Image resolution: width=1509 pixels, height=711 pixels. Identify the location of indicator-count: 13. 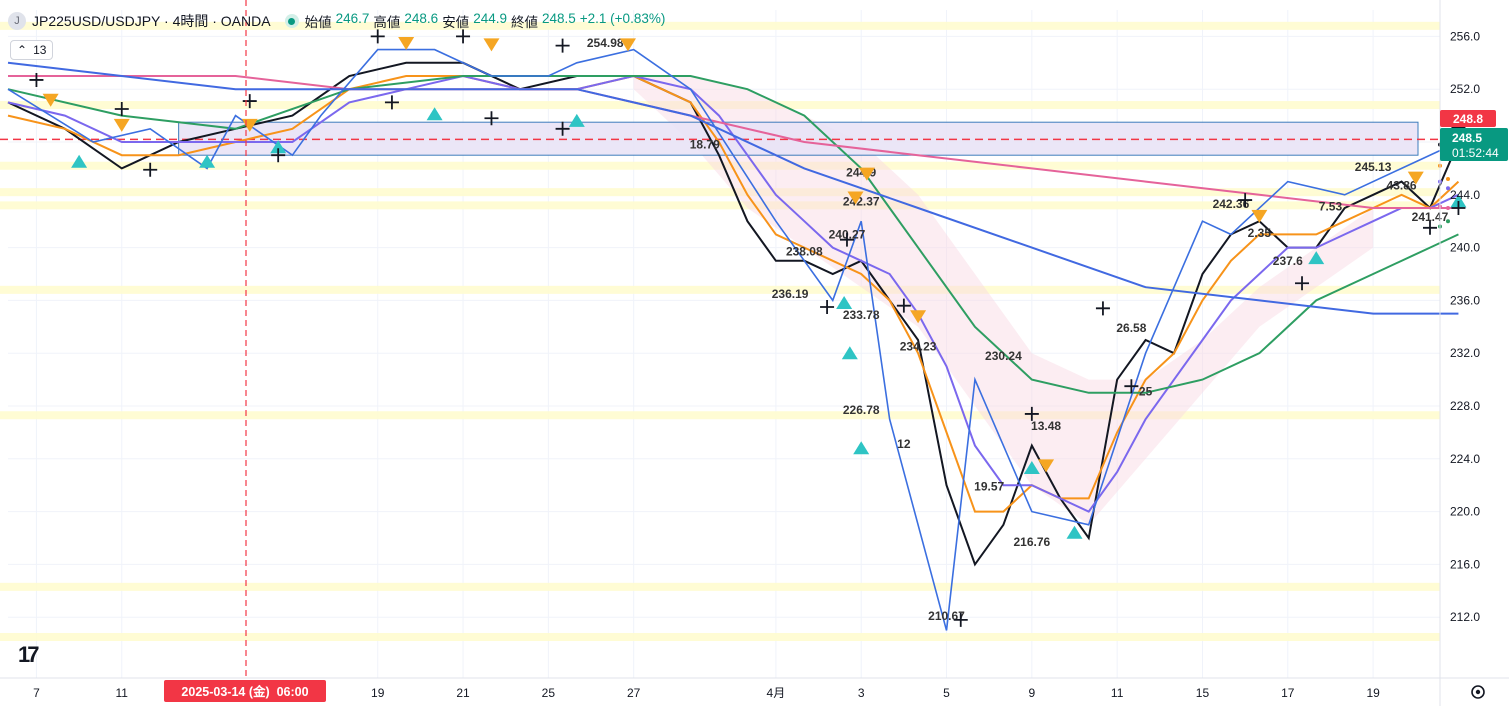
(40, 50).